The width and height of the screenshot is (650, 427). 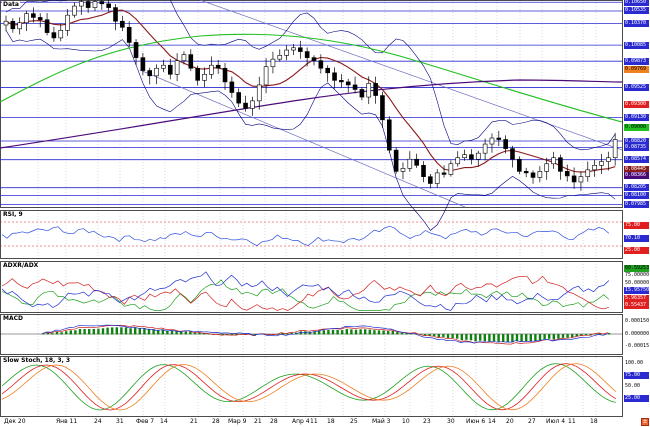 I want to click on stoch-tag: 50.00, so click(x=636, y=387).